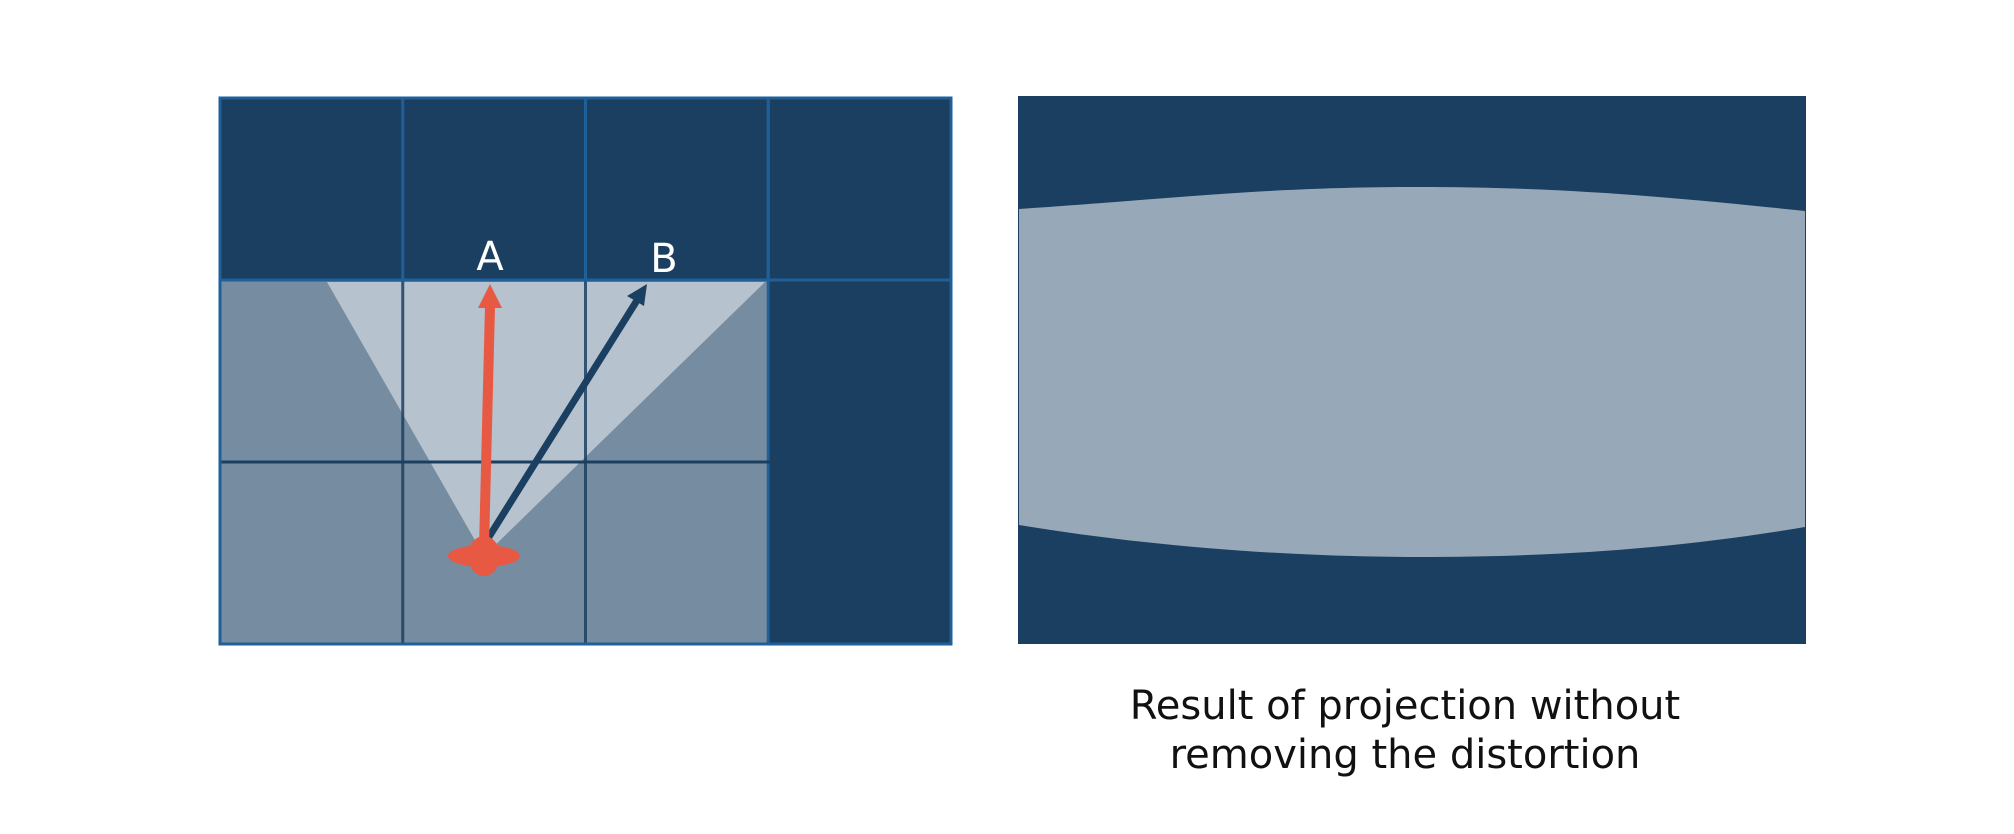  I want to click on view-cone, so click(546, 419).